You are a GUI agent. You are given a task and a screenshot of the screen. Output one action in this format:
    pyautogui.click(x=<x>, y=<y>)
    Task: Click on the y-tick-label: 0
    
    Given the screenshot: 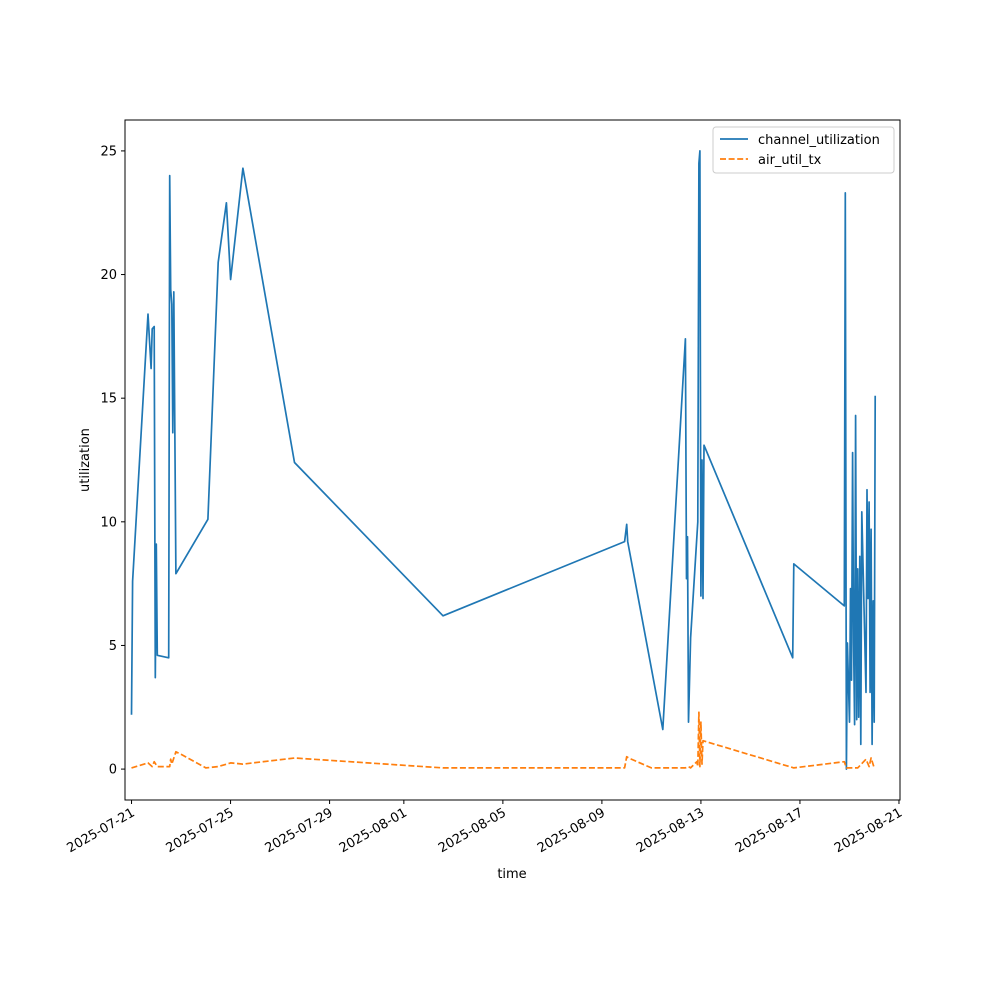 What is the action you would take?
    pyautogui.click(x=113, y=770)
    